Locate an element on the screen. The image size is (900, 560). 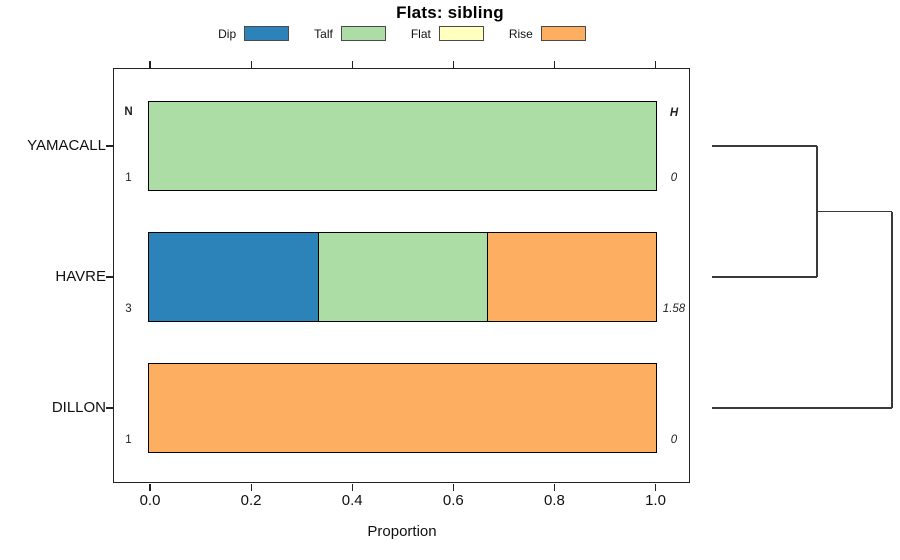
bar-row-yamacall is located at coordinates (403, 146).